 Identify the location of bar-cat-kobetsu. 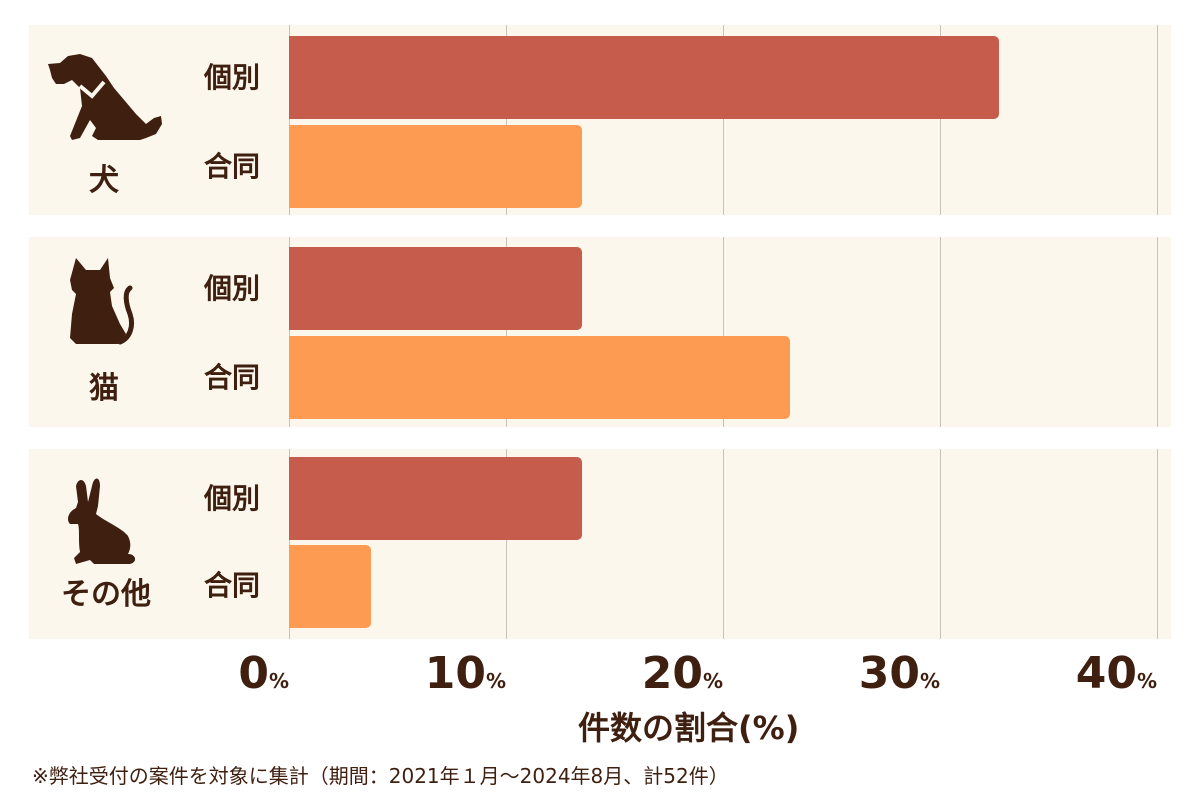
(435, 288).